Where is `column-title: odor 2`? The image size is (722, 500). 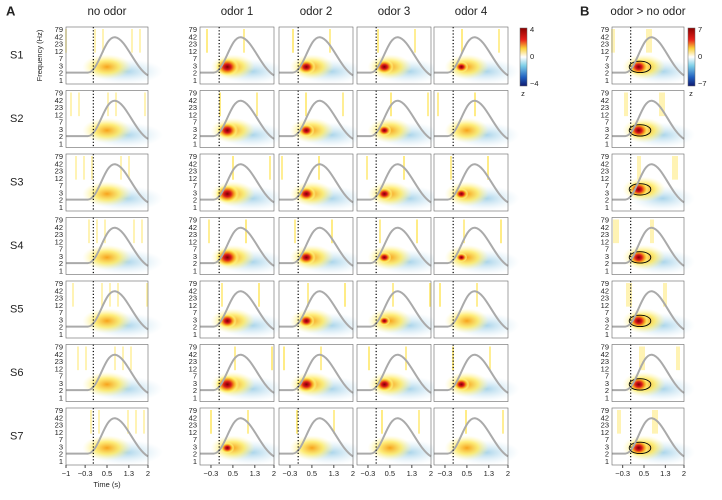
column-title: odor 2 is located at coordinates (316, 12).